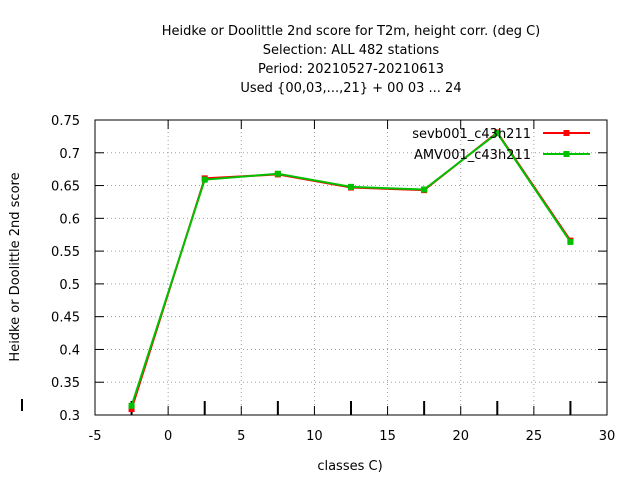 The height and width of the screenshot is (480, 640). Describe the element at coordinates (65, 187) in the screenshot. I see `y-tick-label: 0.65` at that location.